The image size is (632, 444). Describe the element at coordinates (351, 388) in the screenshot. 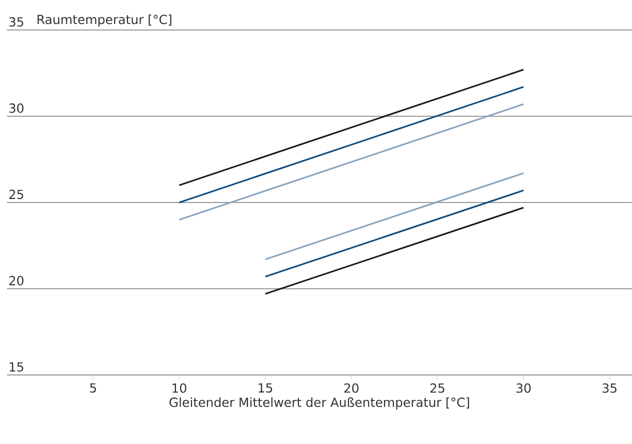

I see `x-tick-label: 20` at that location.